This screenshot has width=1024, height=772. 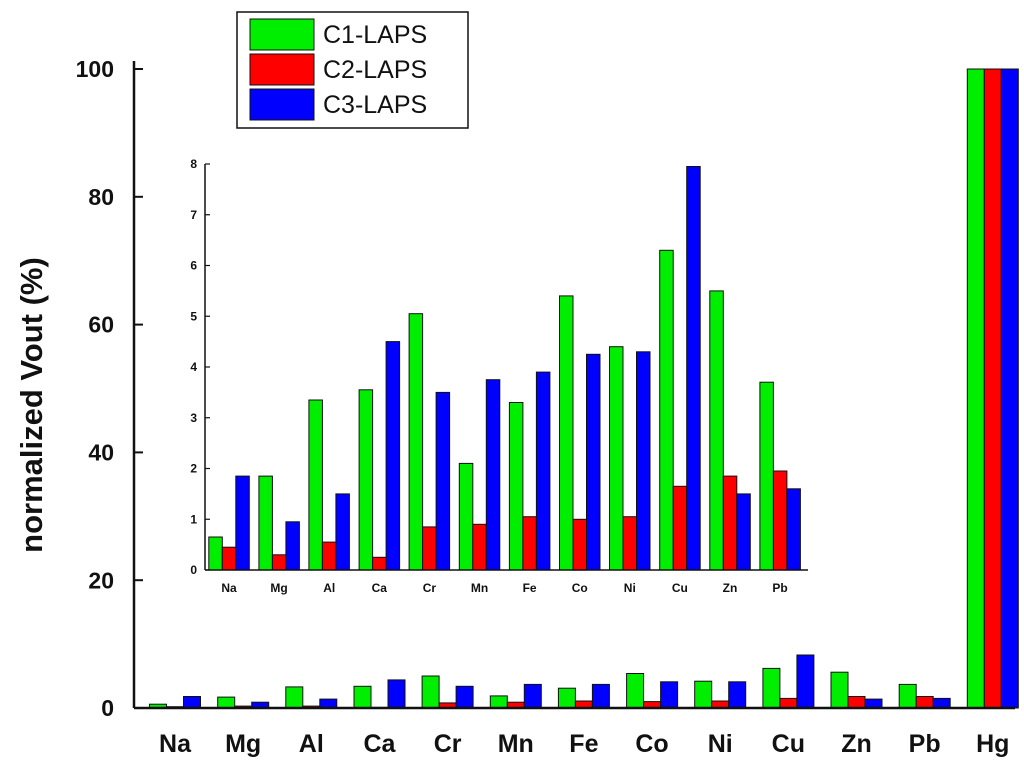 I want to click on inset-bar-mg-c1-laps, so click(x=265, y=523).